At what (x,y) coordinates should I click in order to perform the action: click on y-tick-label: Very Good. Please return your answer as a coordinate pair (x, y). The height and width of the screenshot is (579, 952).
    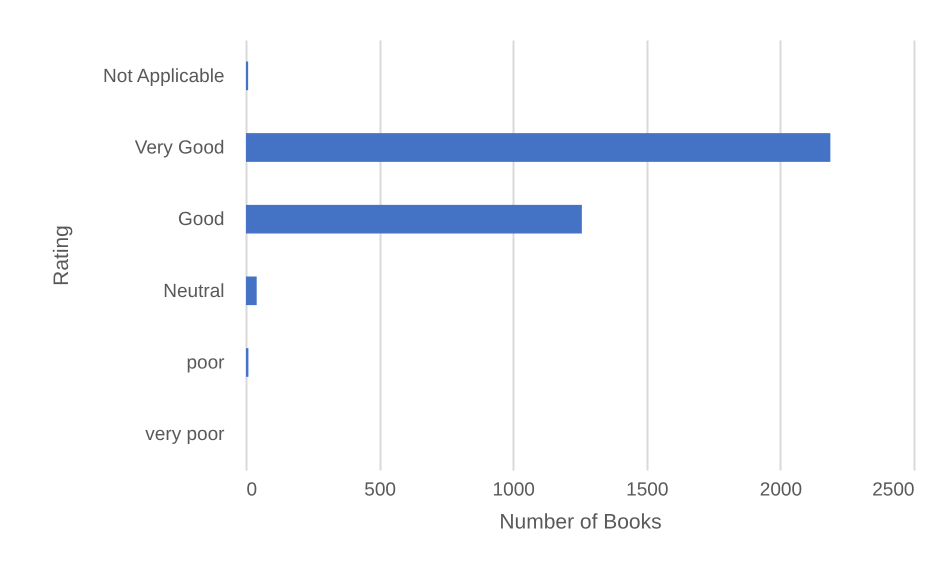
    Looking at the image, I should click on (179, 148).